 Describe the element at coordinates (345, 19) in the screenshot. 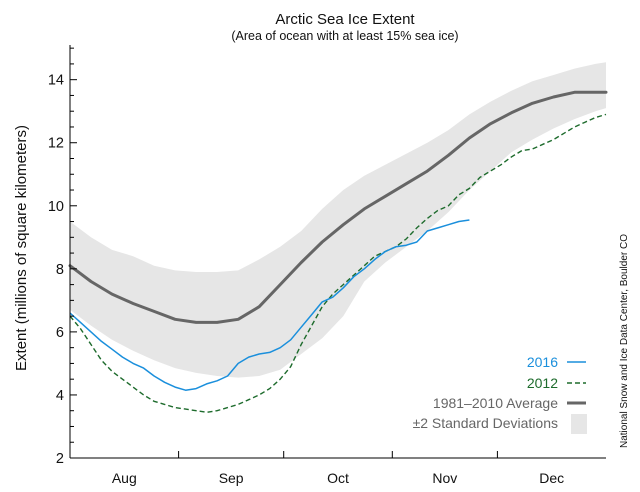

I see `chart-title: Arctic Sea Ice Extent` at that location.